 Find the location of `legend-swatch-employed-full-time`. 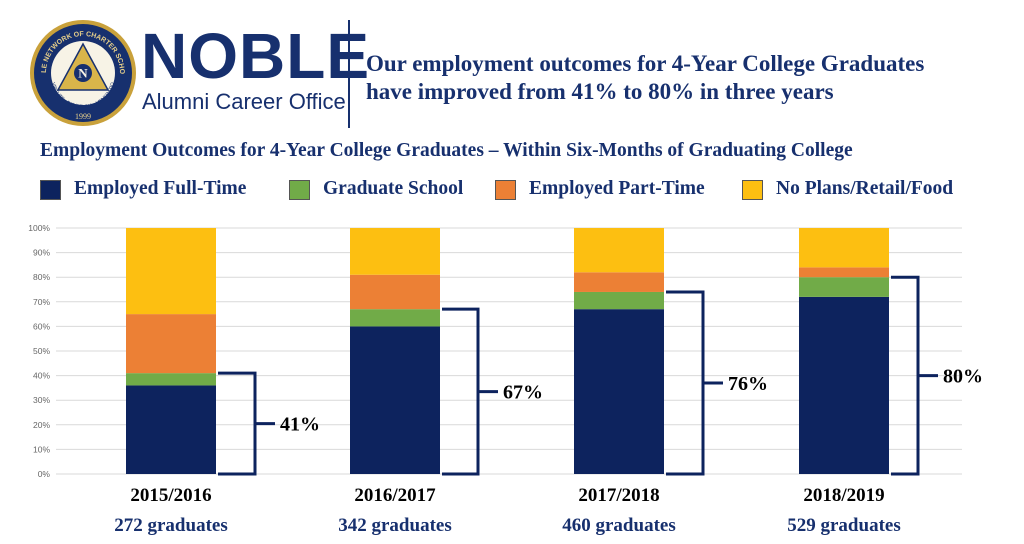

legend-swatch-employed-full-time is located at coordinates (50, 190).